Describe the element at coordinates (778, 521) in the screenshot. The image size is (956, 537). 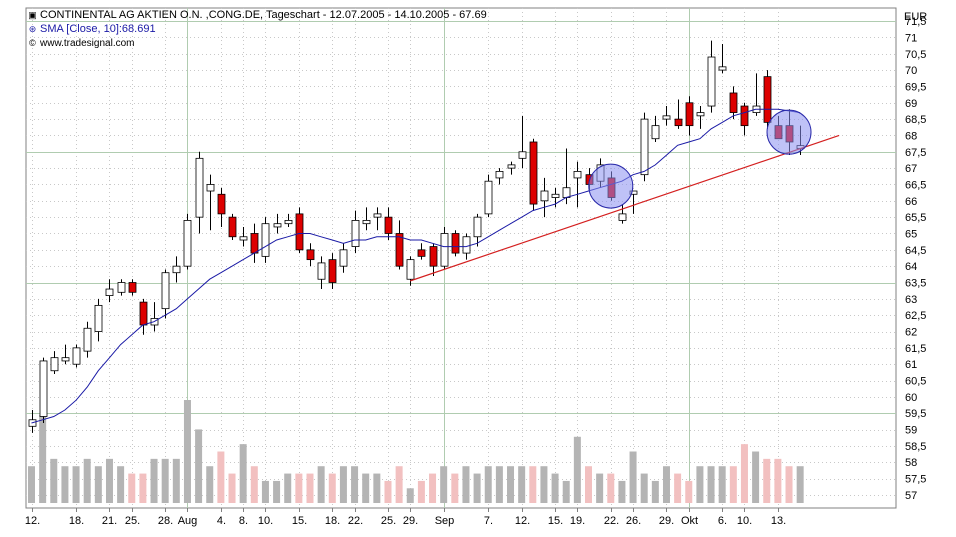
I see `x-tick-label: 13.` at that location.